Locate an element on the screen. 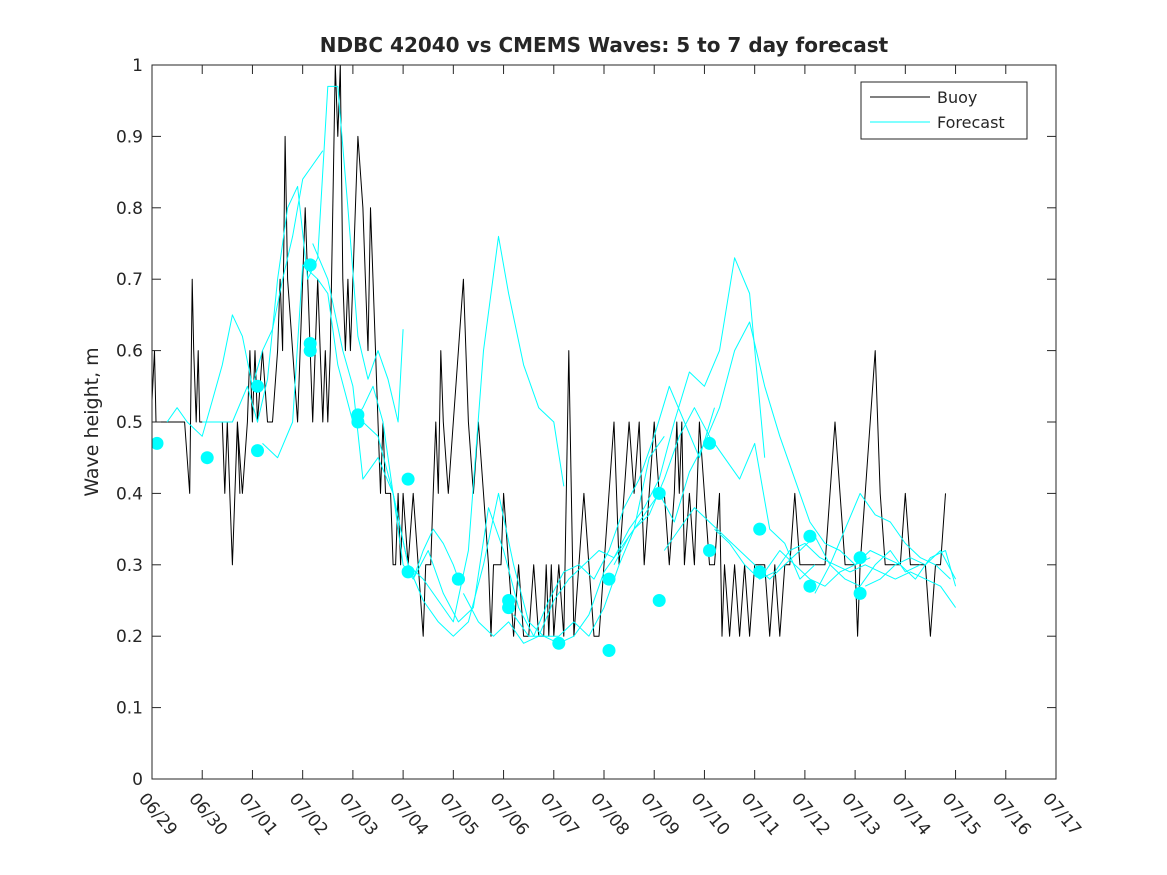 The height and width of the screenshot is (875, 1167). legend: Buoy Forecast is located at coordinates (944, 110).